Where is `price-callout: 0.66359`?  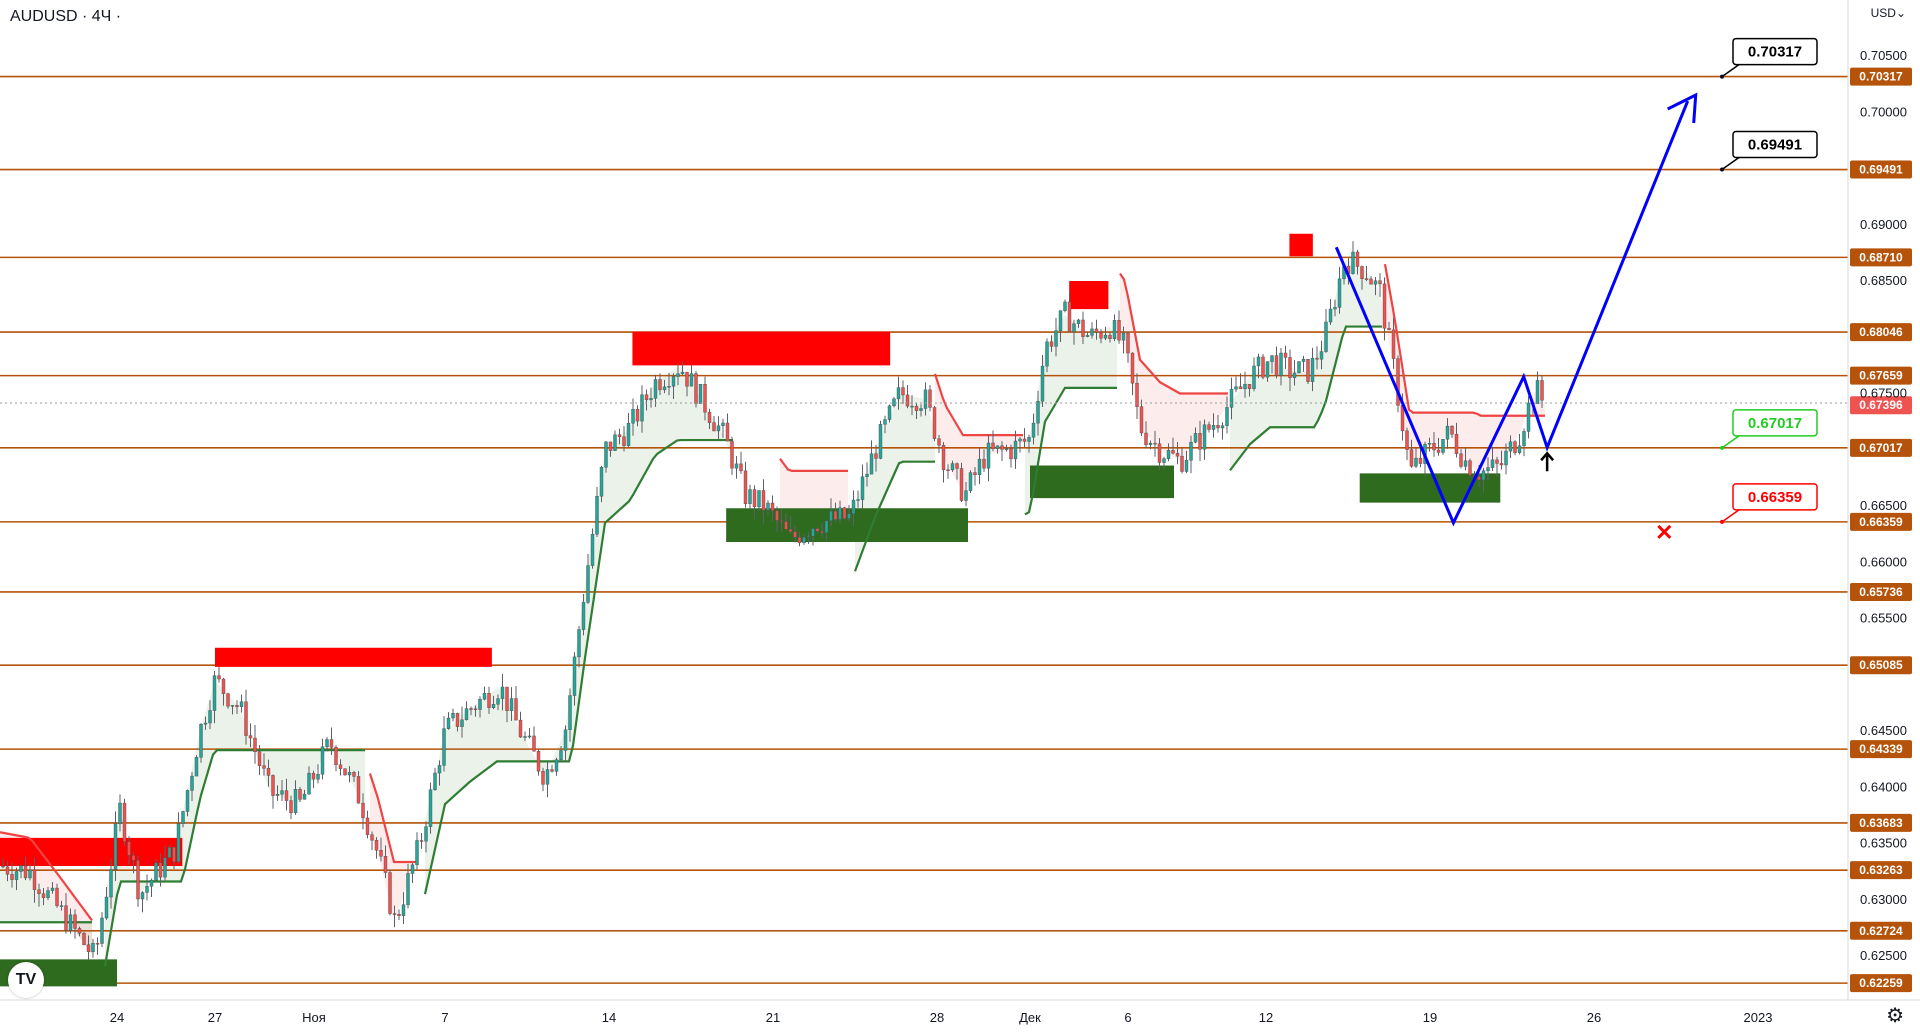
price-callout: 0.66359 is located at coordinates (1769, 503).